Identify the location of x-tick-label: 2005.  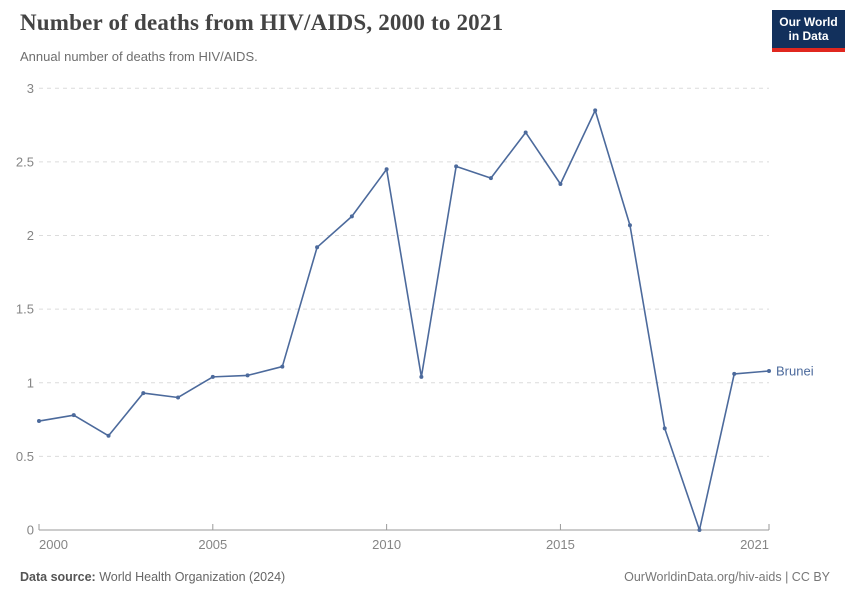
(212, 544).